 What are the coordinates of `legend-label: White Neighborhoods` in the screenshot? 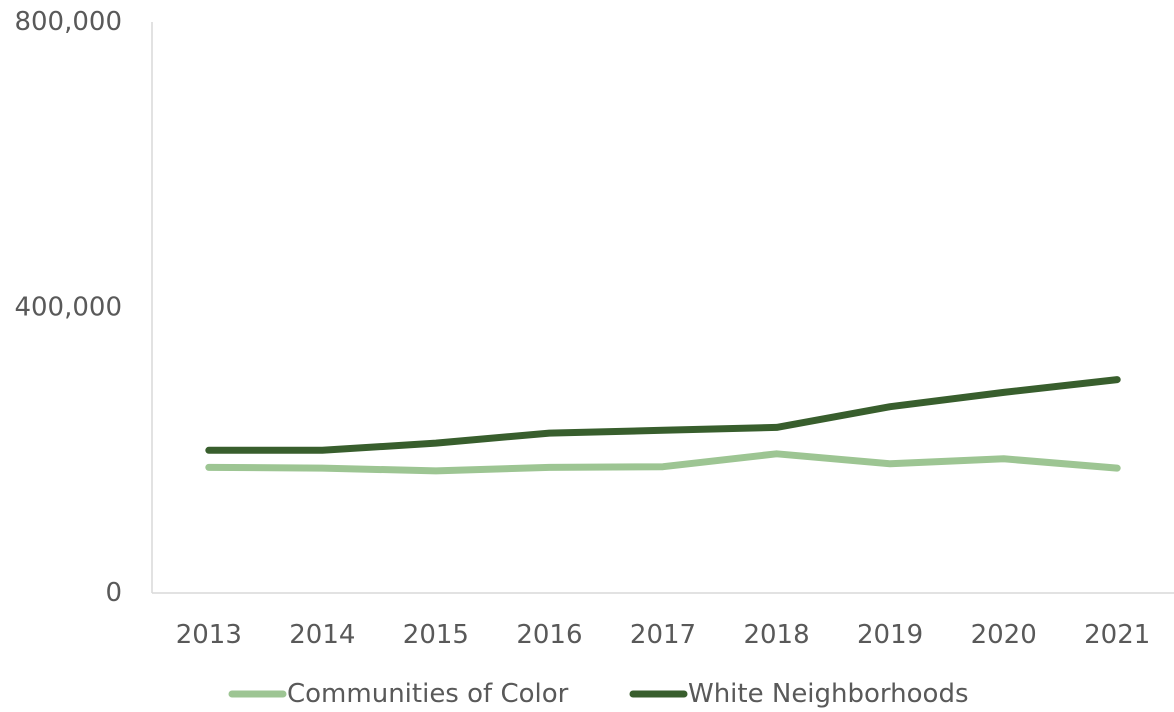 It's located at (828, 694).